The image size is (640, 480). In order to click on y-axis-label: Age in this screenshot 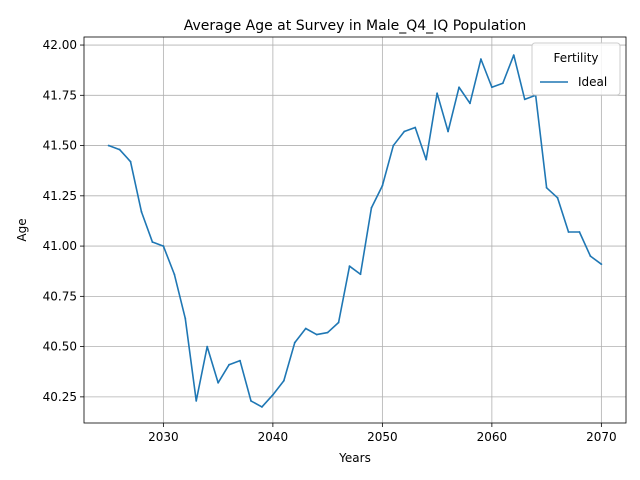, I will do `click(22, 229)`.